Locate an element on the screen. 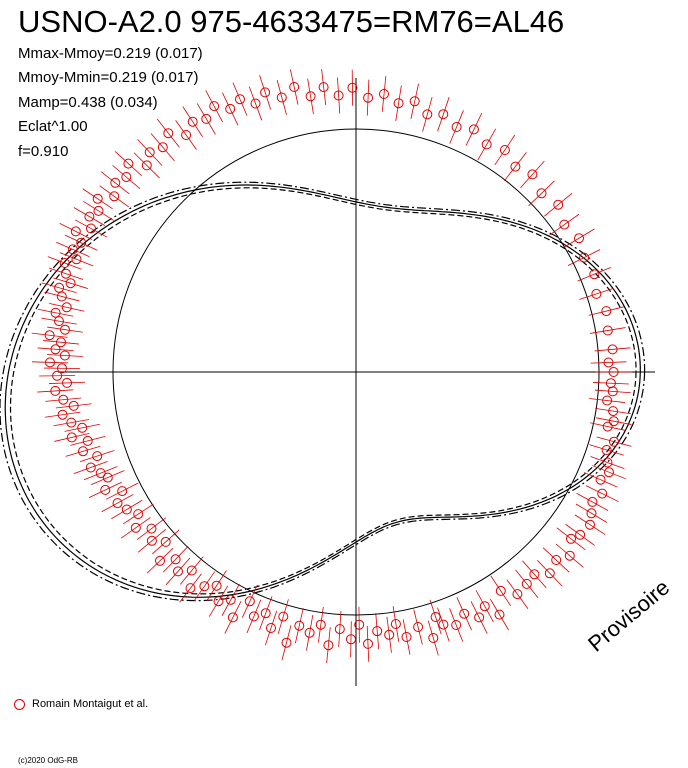 This screenshot has height=768, width=688. legend-marker-icon is located at coordinates (19, 704).